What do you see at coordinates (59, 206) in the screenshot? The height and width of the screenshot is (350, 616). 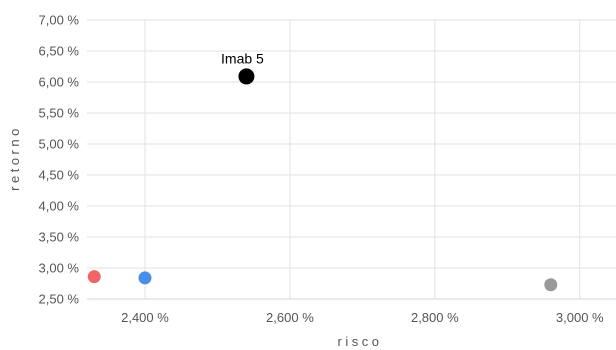 I see `y-tick-label: 4,00 %` at bounding box center [59, 206].